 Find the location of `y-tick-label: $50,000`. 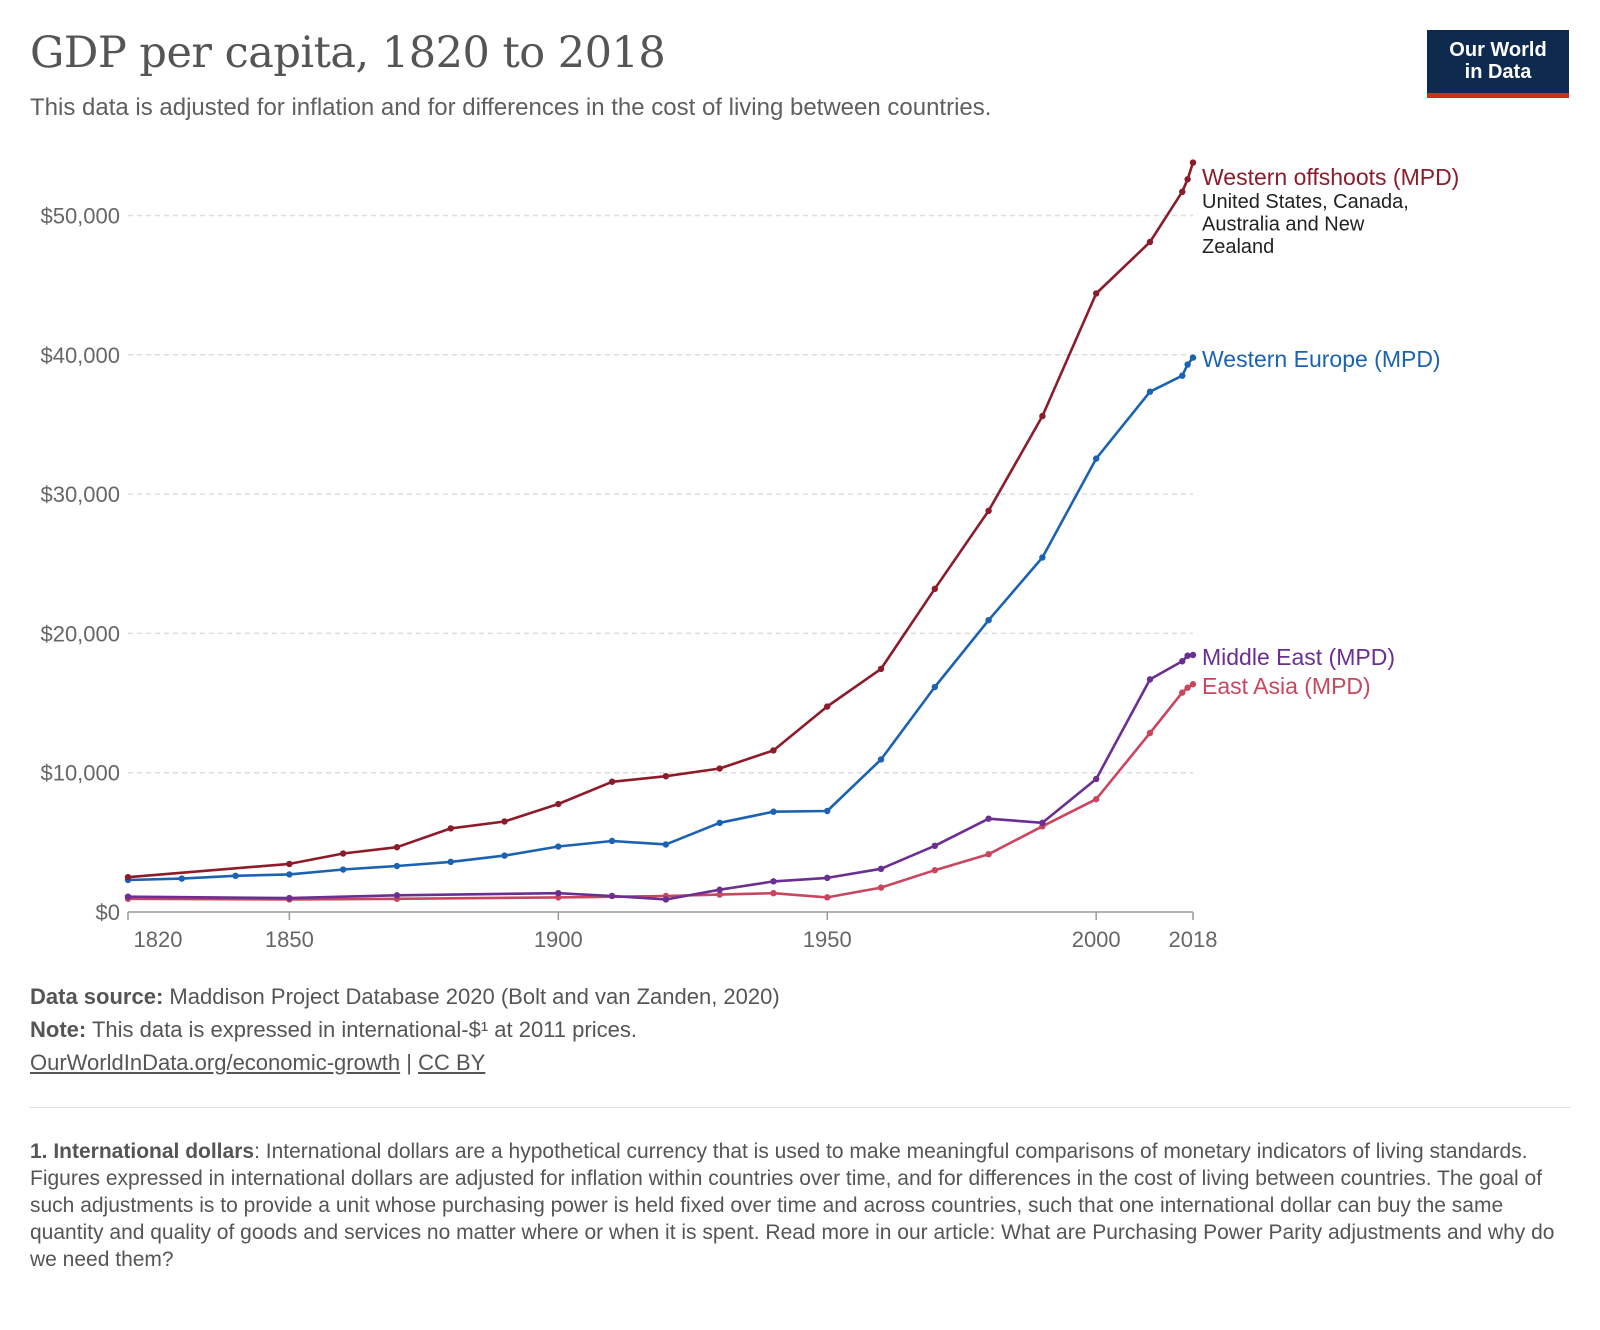

y-tick-label: $50,000 is located at coordinates (80, 216).